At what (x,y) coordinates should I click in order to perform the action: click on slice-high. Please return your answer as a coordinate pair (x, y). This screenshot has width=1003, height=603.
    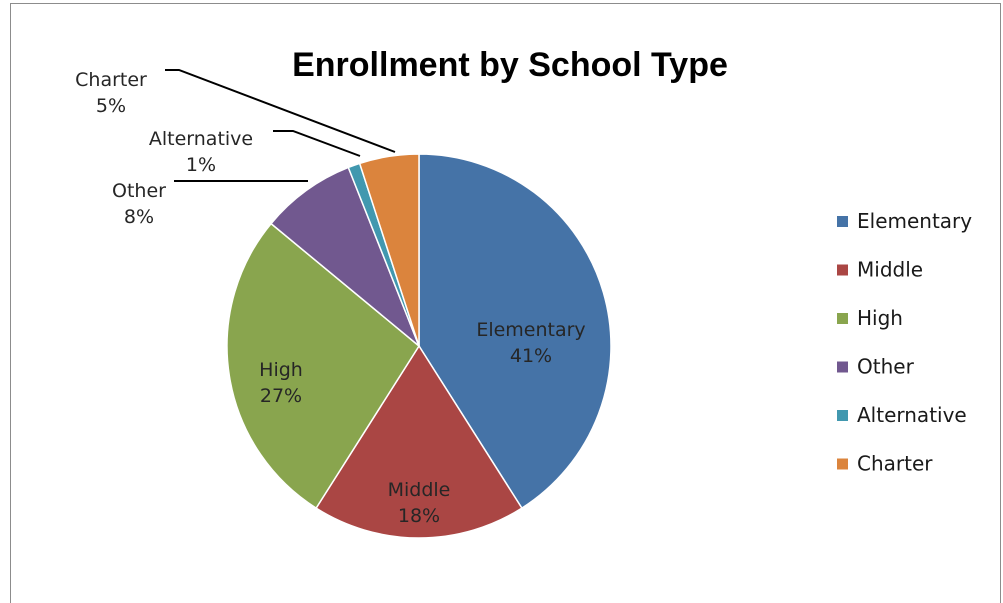
    Looking at the image, I should click on (323, 366).